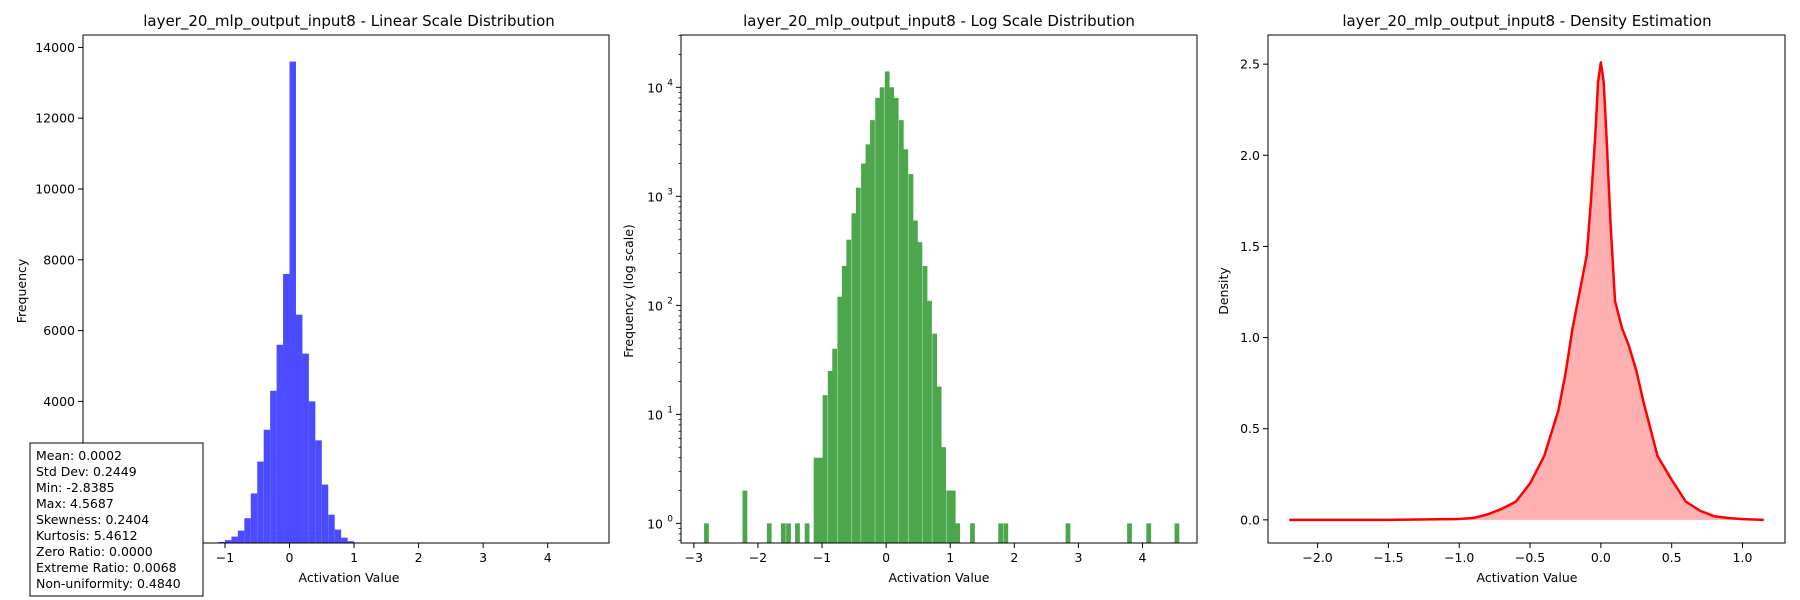  Describe the element at coordinates (94, 551) in the screenshot. I see `stat-zero-ratio: Zero Ratio: 0.0000` at that location.